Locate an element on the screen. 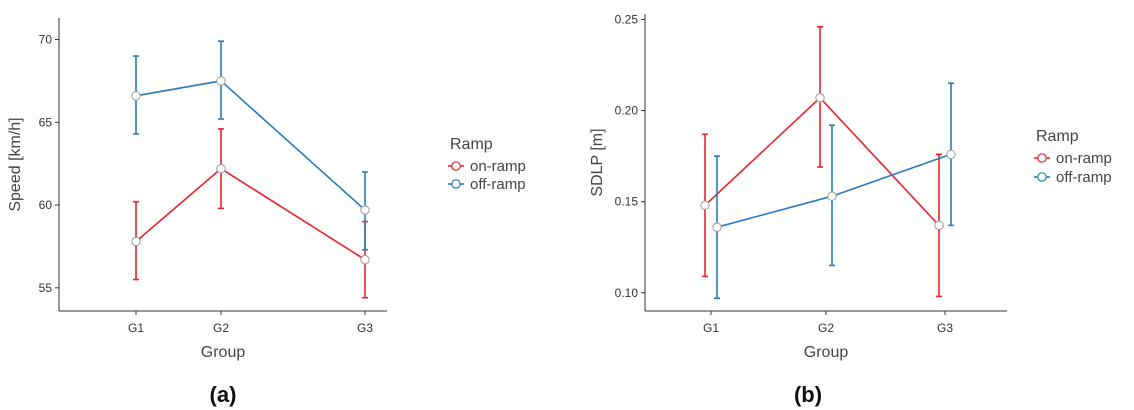 This screenshot has height=410, width=1134. y-tick-label: 65 is located at coordinates (46, 122).